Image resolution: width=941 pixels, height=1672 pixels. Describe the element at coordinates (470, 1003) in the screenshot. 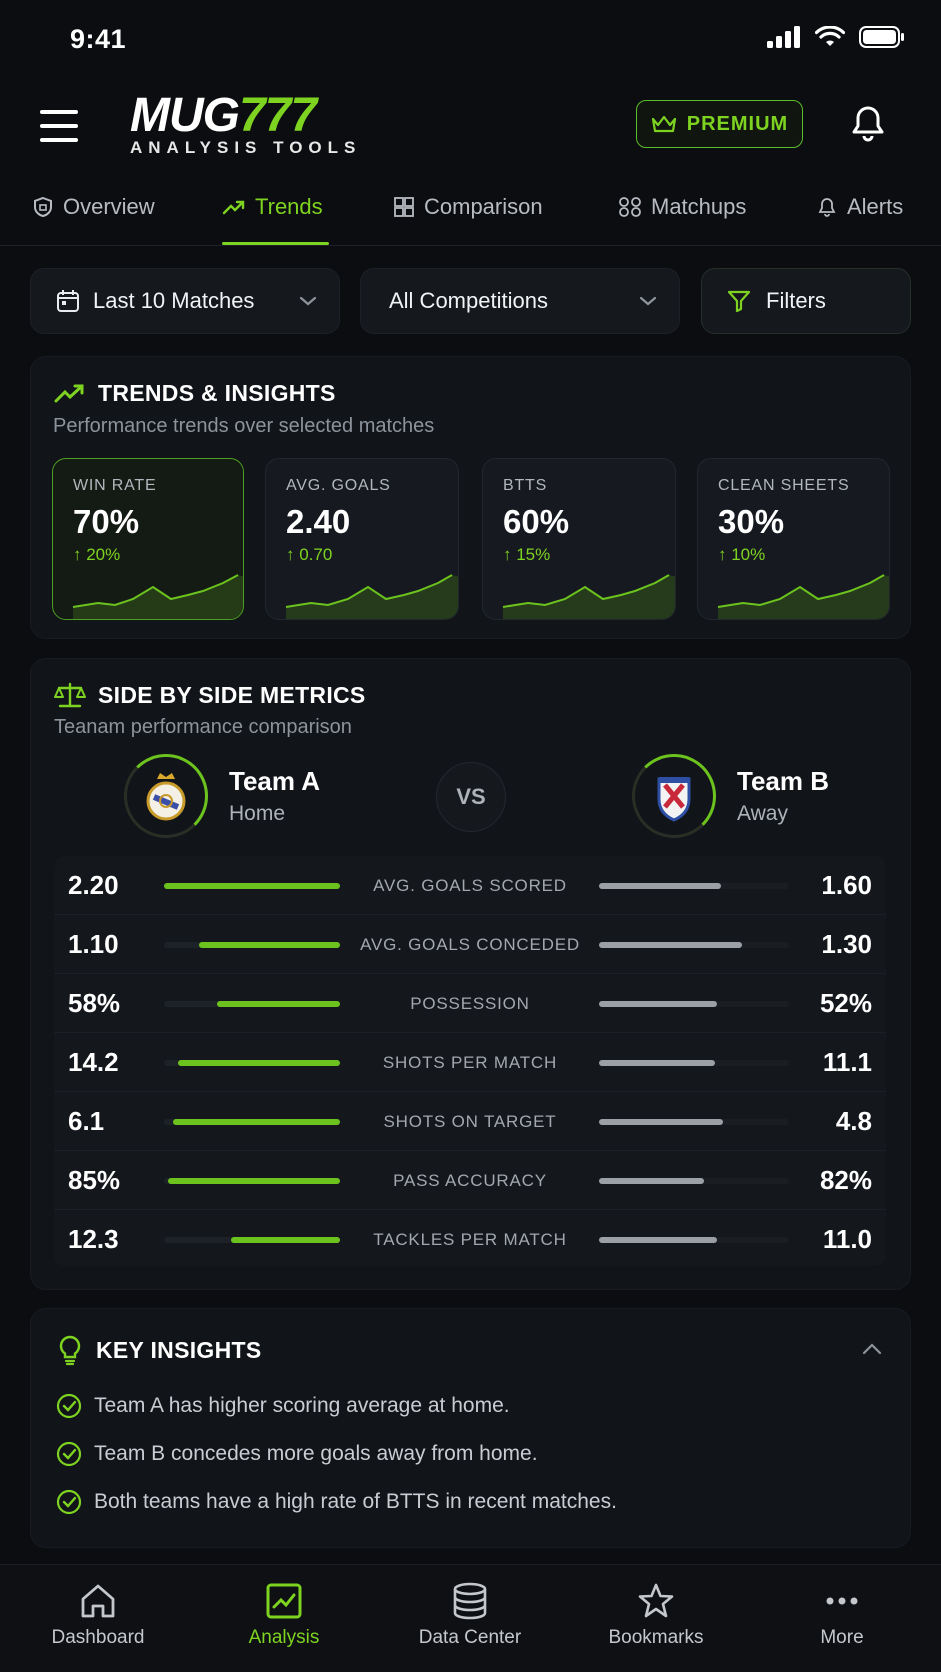

I see `metric-row: 58% POSSESSION 52%` at that location.